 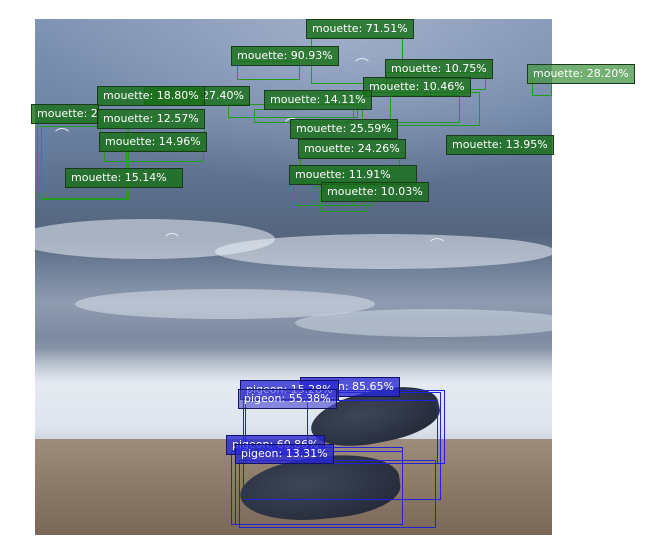 I want to click on mouette-label: mouette: 18.80%, so click(x=151, y=96).